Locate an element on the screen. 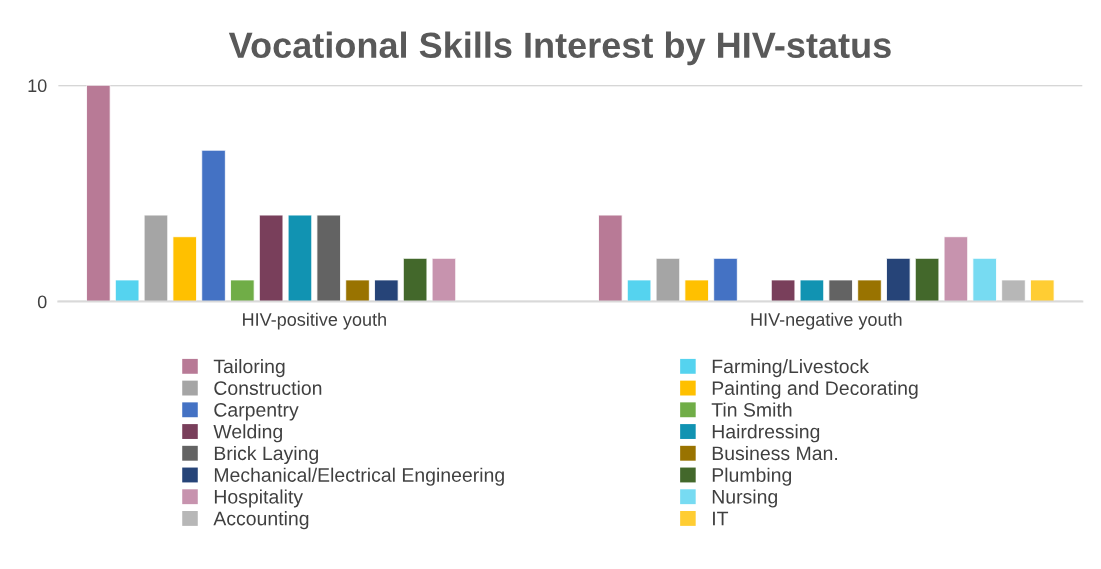  legend-label: Plumbing is located at coordinates (752, 476).